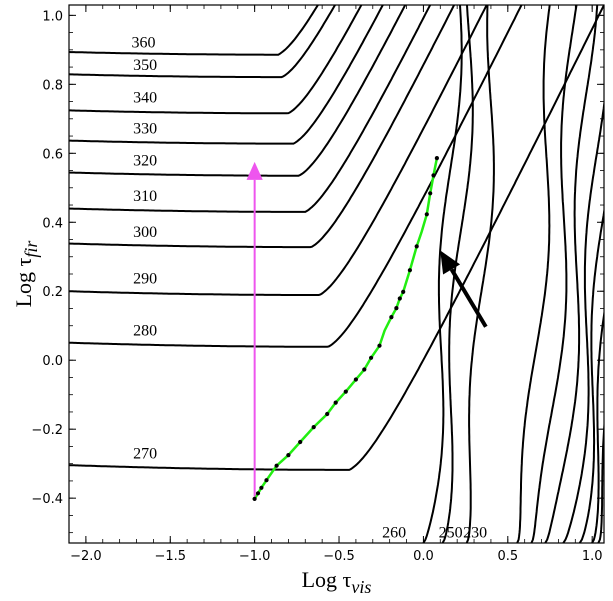  I want to click on contour-label-280: 280, so click(145, 330).